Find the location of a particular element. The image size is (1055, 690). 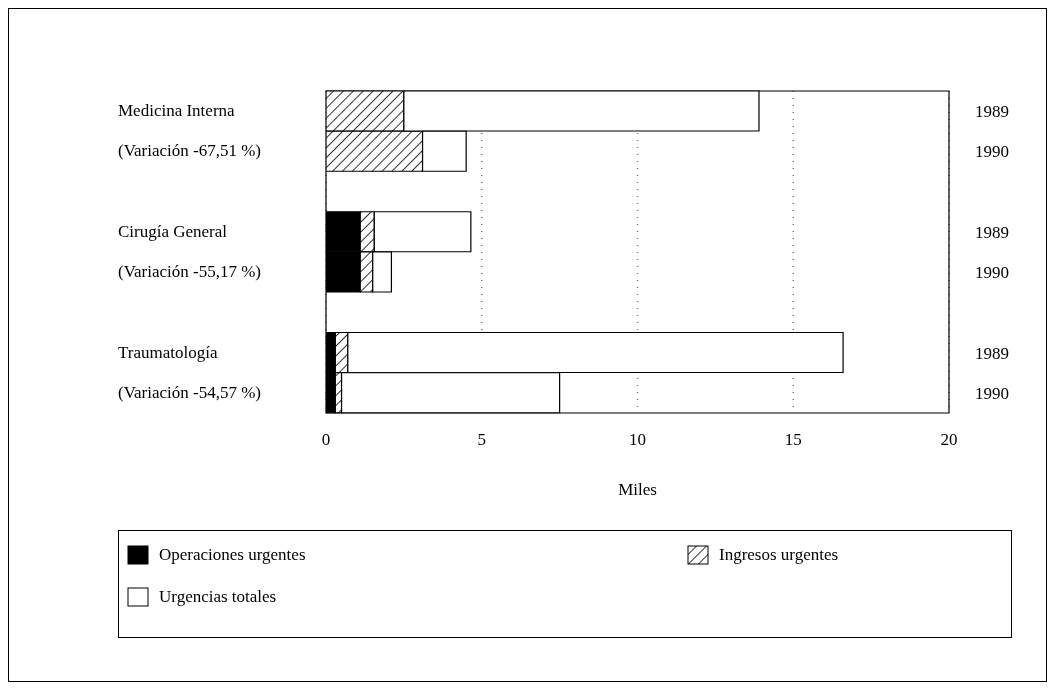

x-axis-title: Miles is located at coordinates (637, 489).